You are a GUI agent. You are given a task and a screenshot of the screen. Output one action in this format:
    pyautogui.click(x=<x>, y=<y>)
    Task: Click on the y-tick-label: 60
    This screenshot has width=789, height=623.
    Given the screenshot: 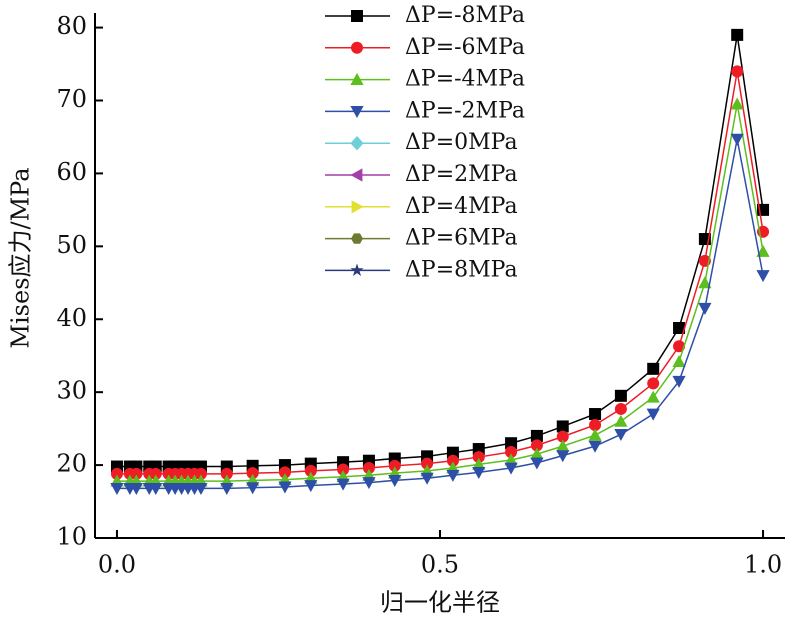 What is the action you would take?
    pyautogui.click(x=71, y=172)
    